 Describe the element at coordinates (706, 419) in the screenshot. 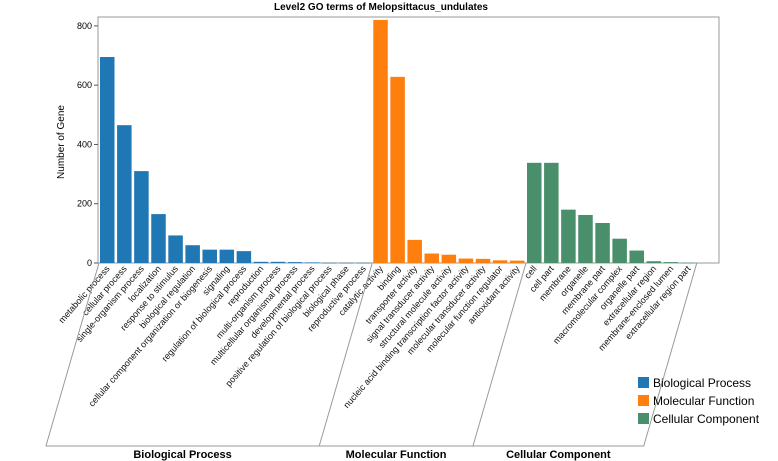

I see `legend-label: Cellular Component` at that location.